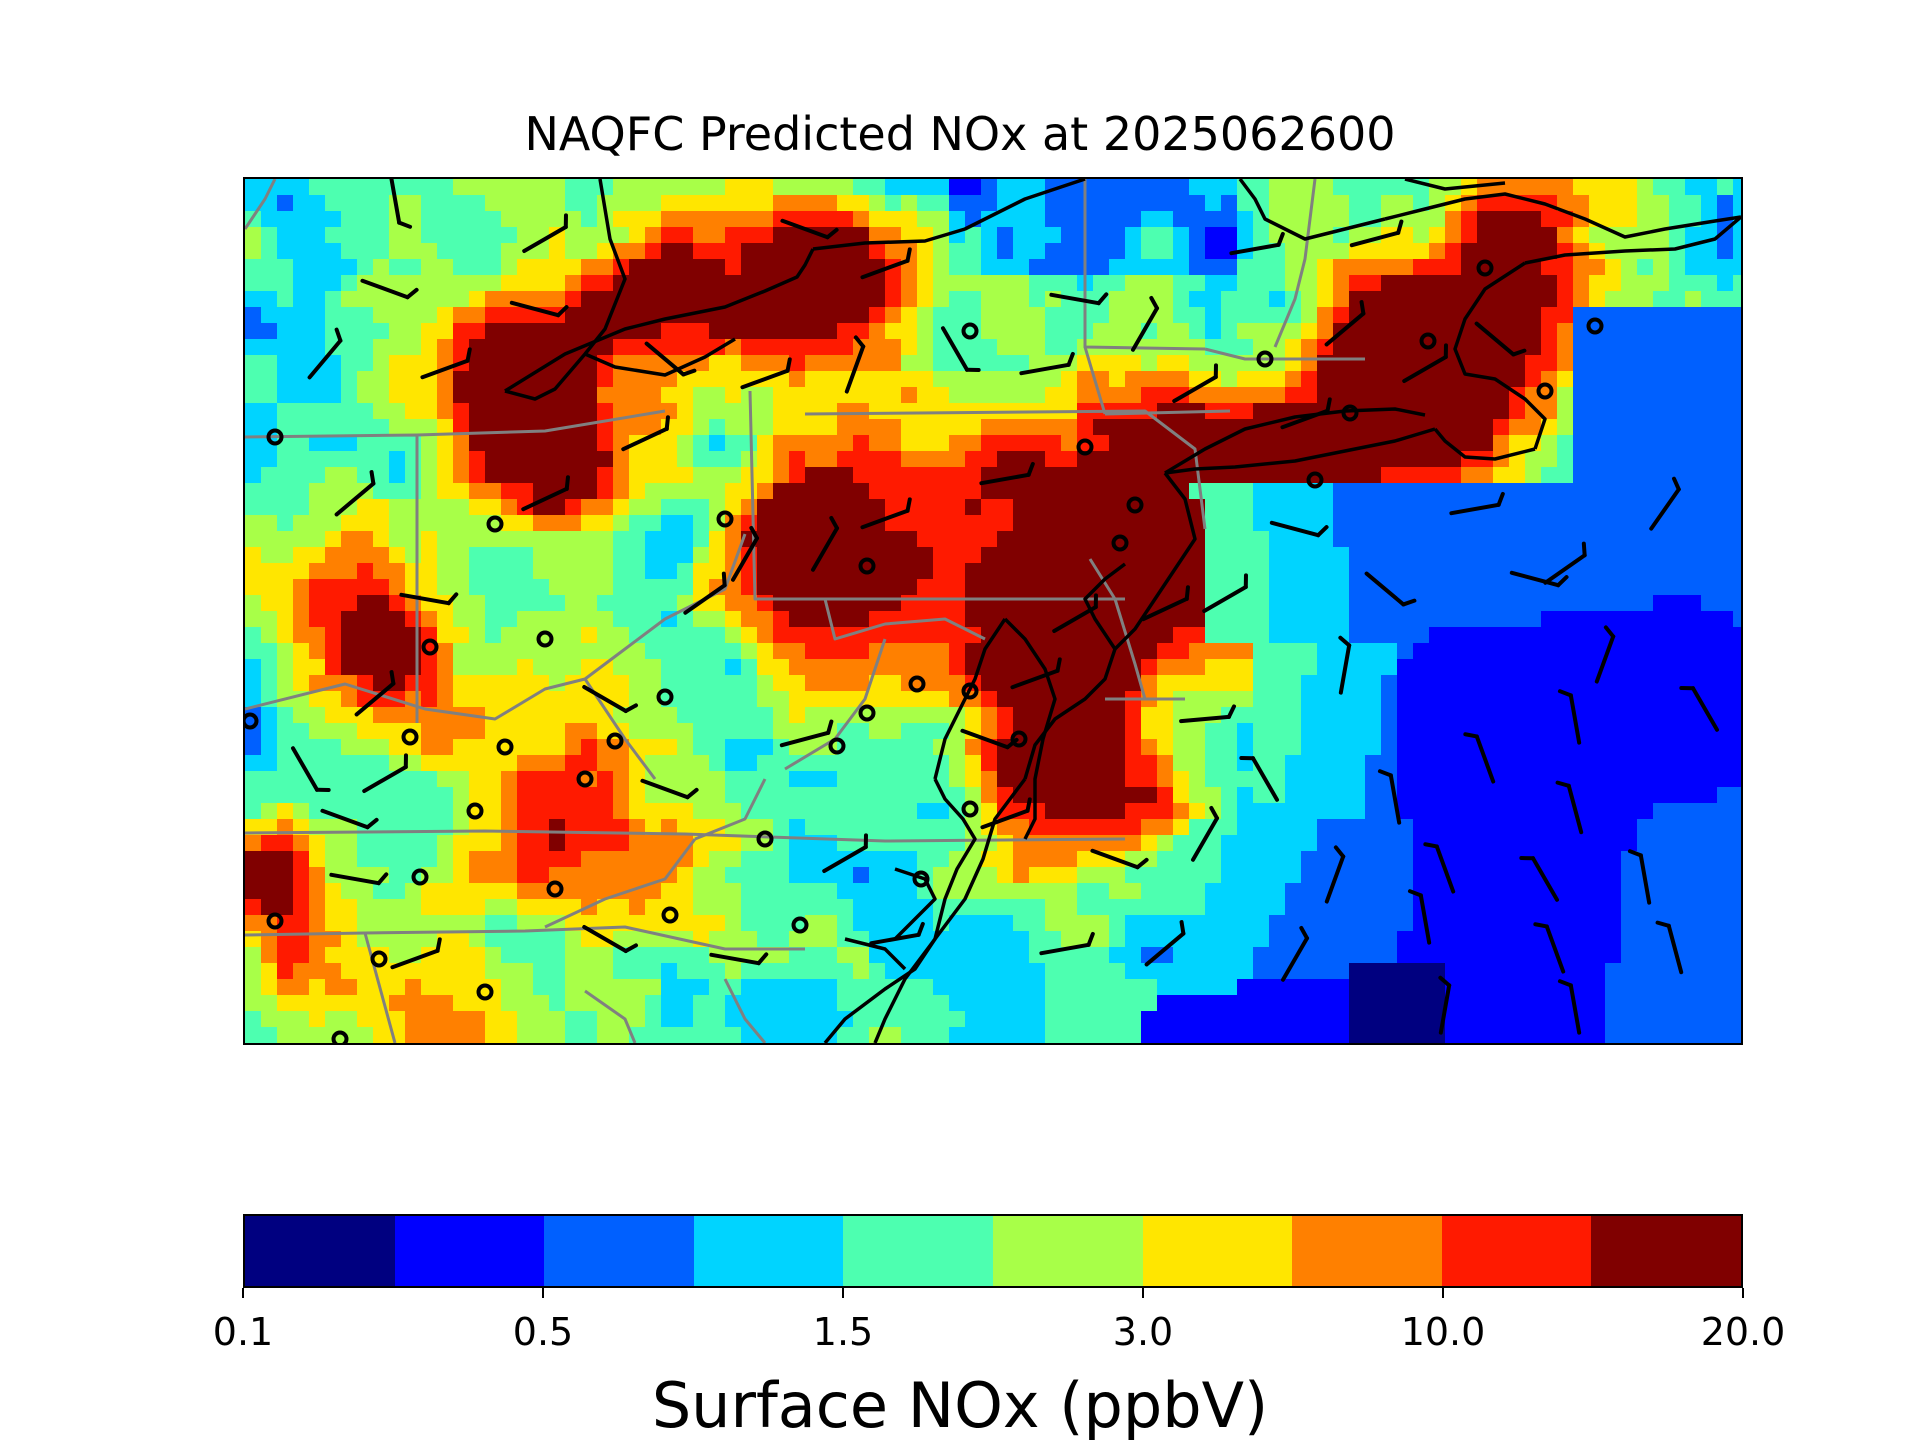 The height and width of the screenshot is (1442, 1920). What do you see at coordinates (1443, 1332) in the screenshot?
I see `colorbar-tick-label: 10.0` at bounding box center [1443, 1332].